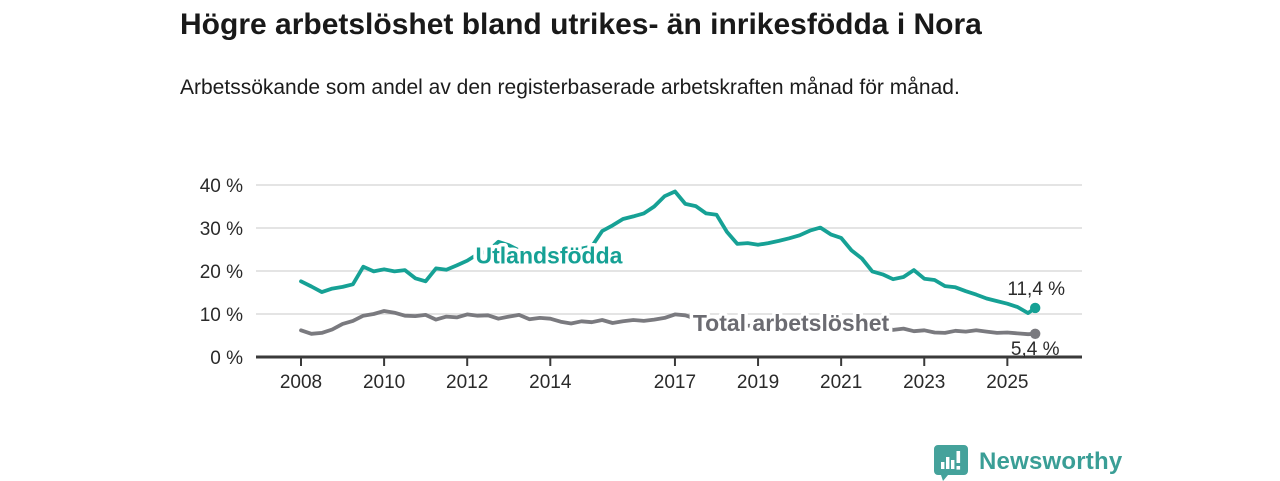 The height and width of the screenshot is (481, 1280). Describe the element at coordinates (1036, 289) in the screenshot. I see `series-end-value-0: 11,4 %` at that location.